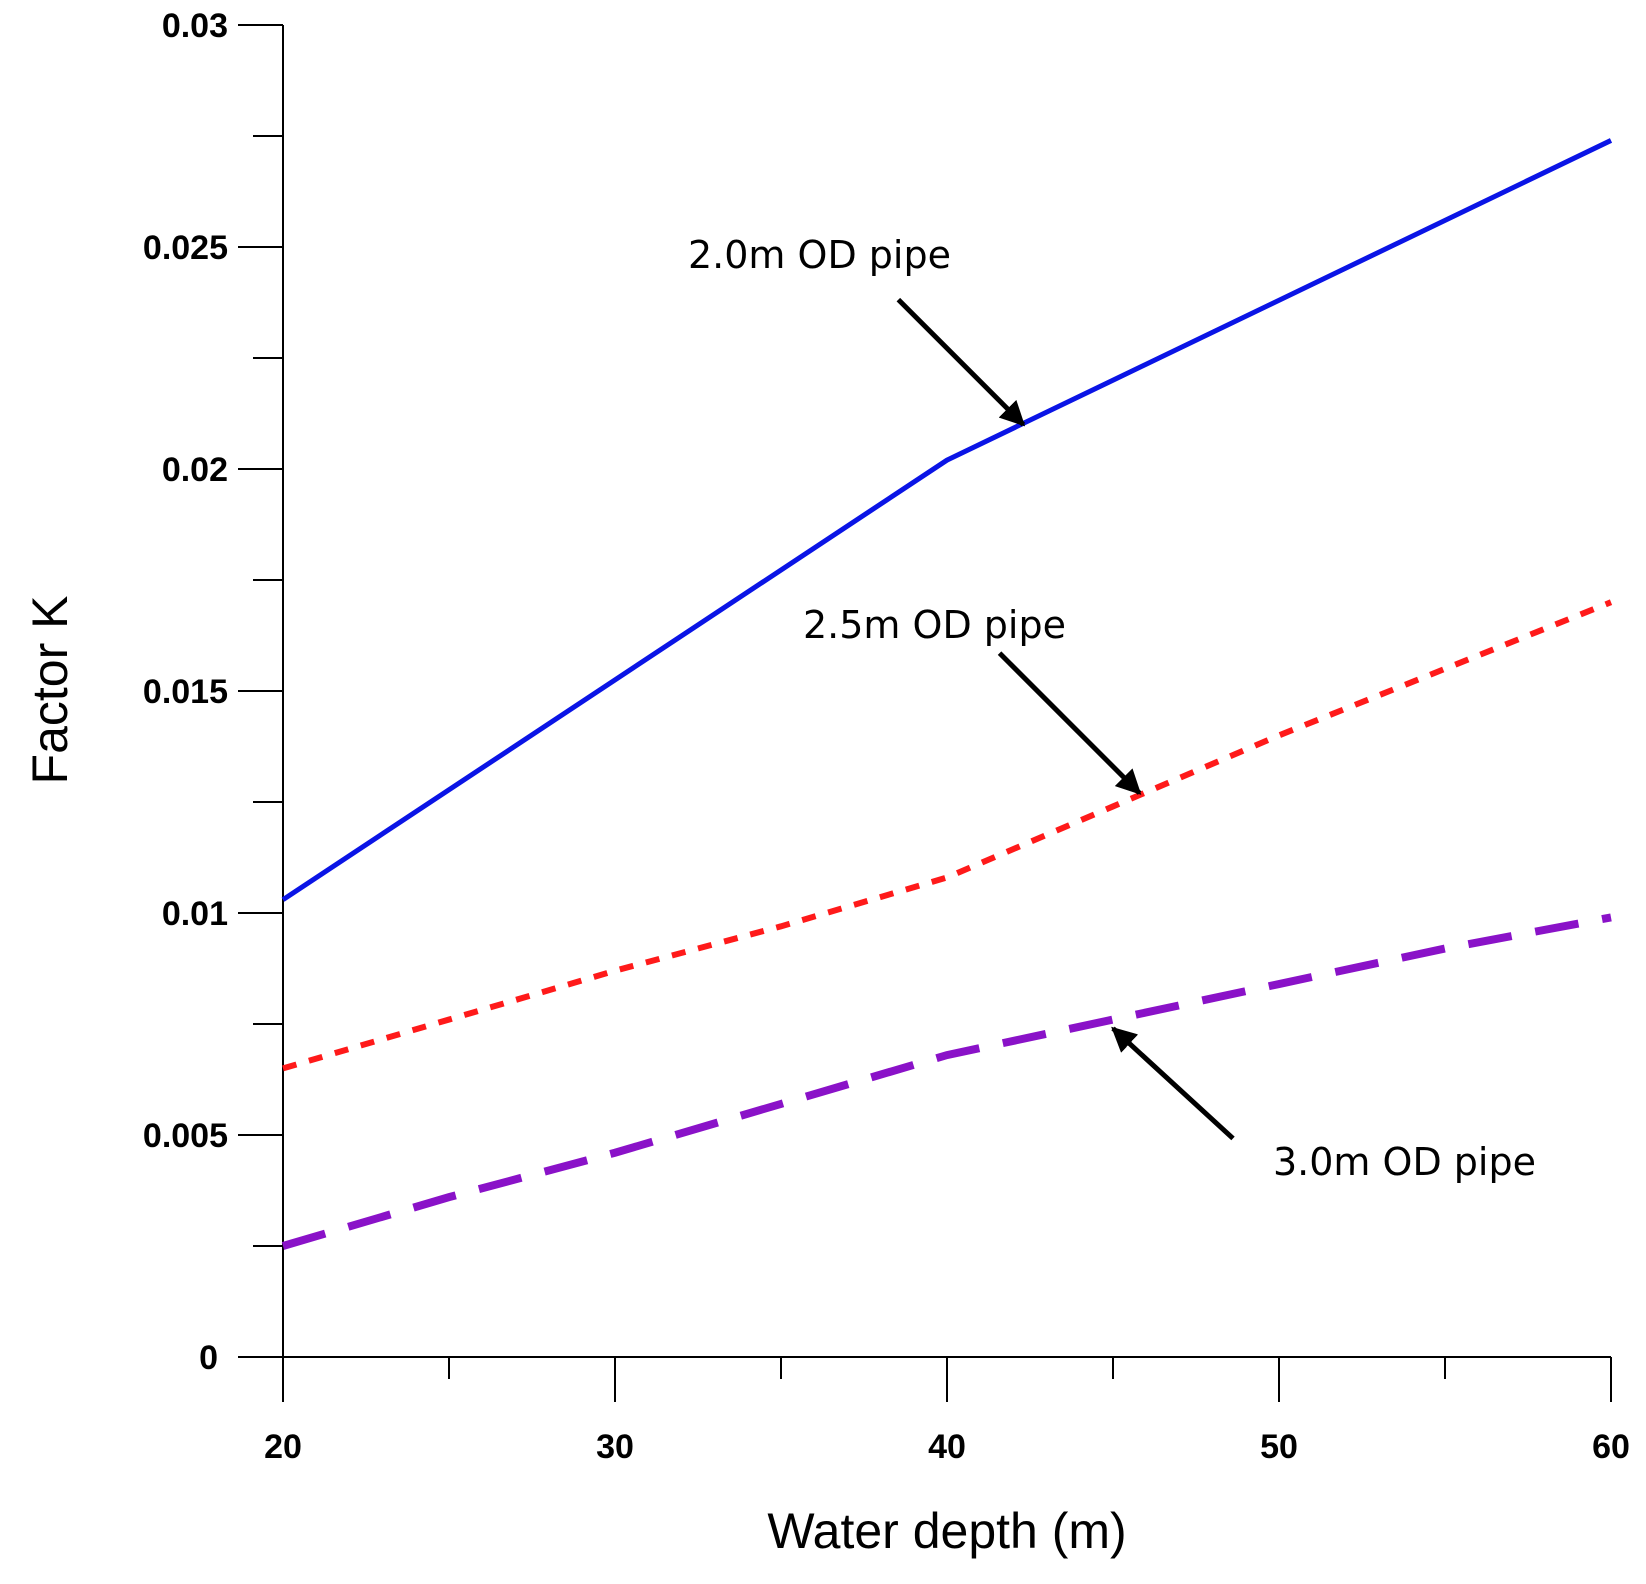 The image size is (1646, 1584). Describe the element at coordinates (208, 1358) in the screenshot. I see `y-tick-label: 0` at that location.